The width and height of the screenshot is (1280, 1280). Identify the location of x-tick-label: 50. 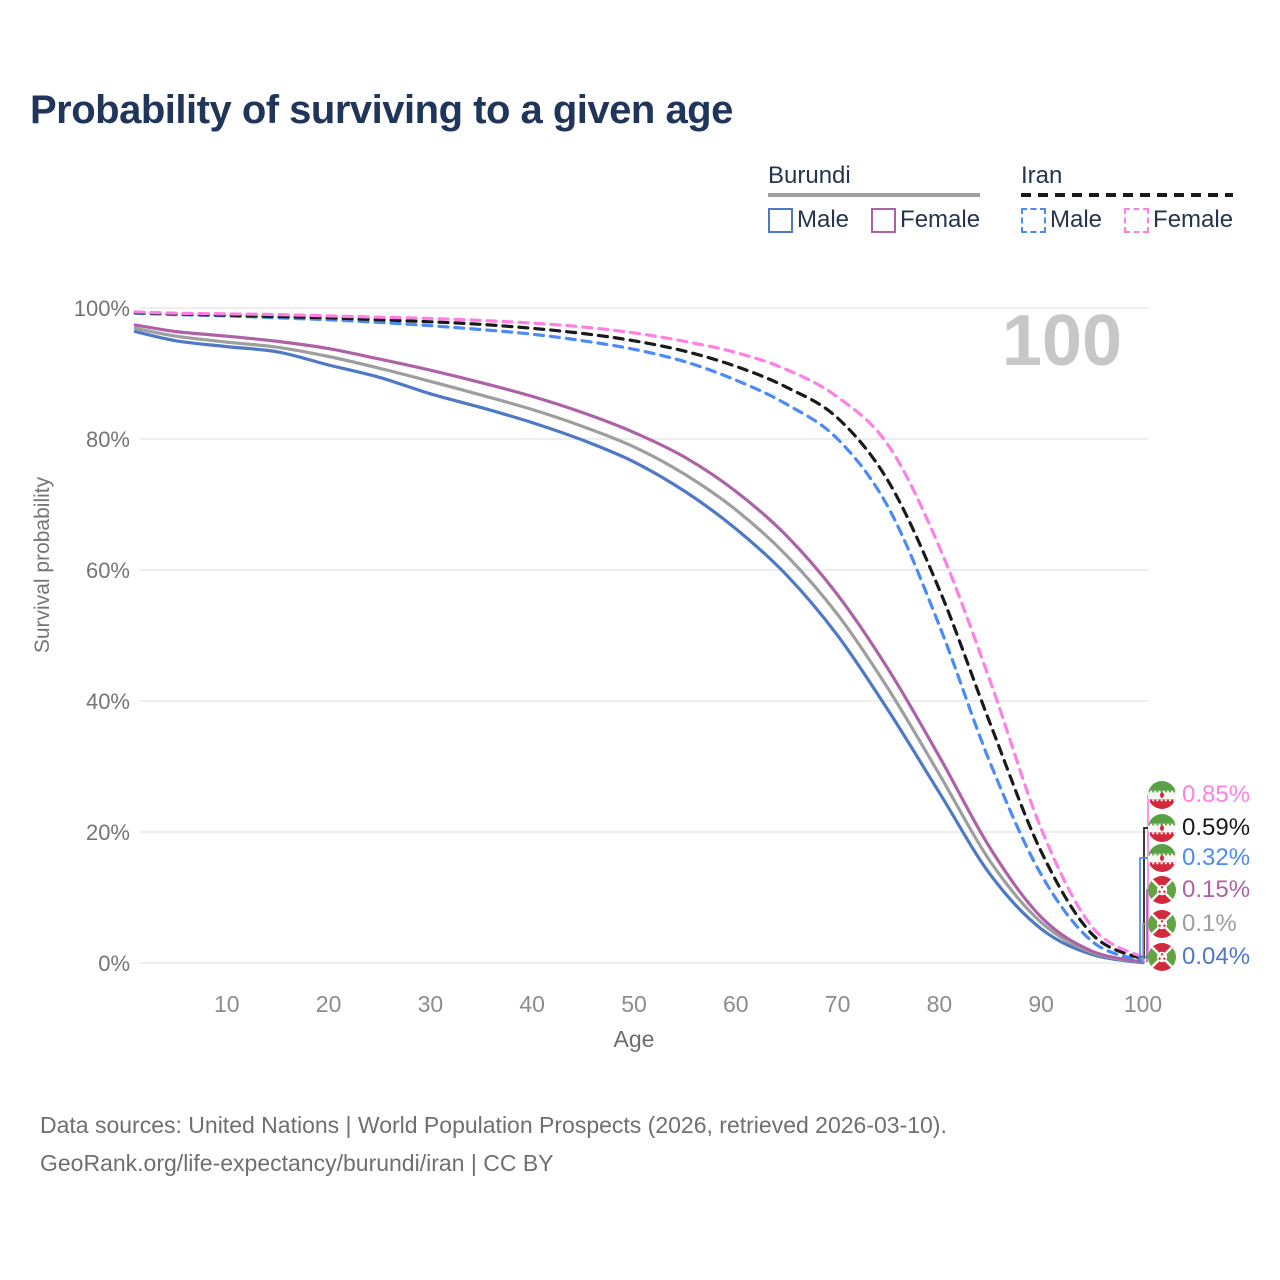
(634, 1004).